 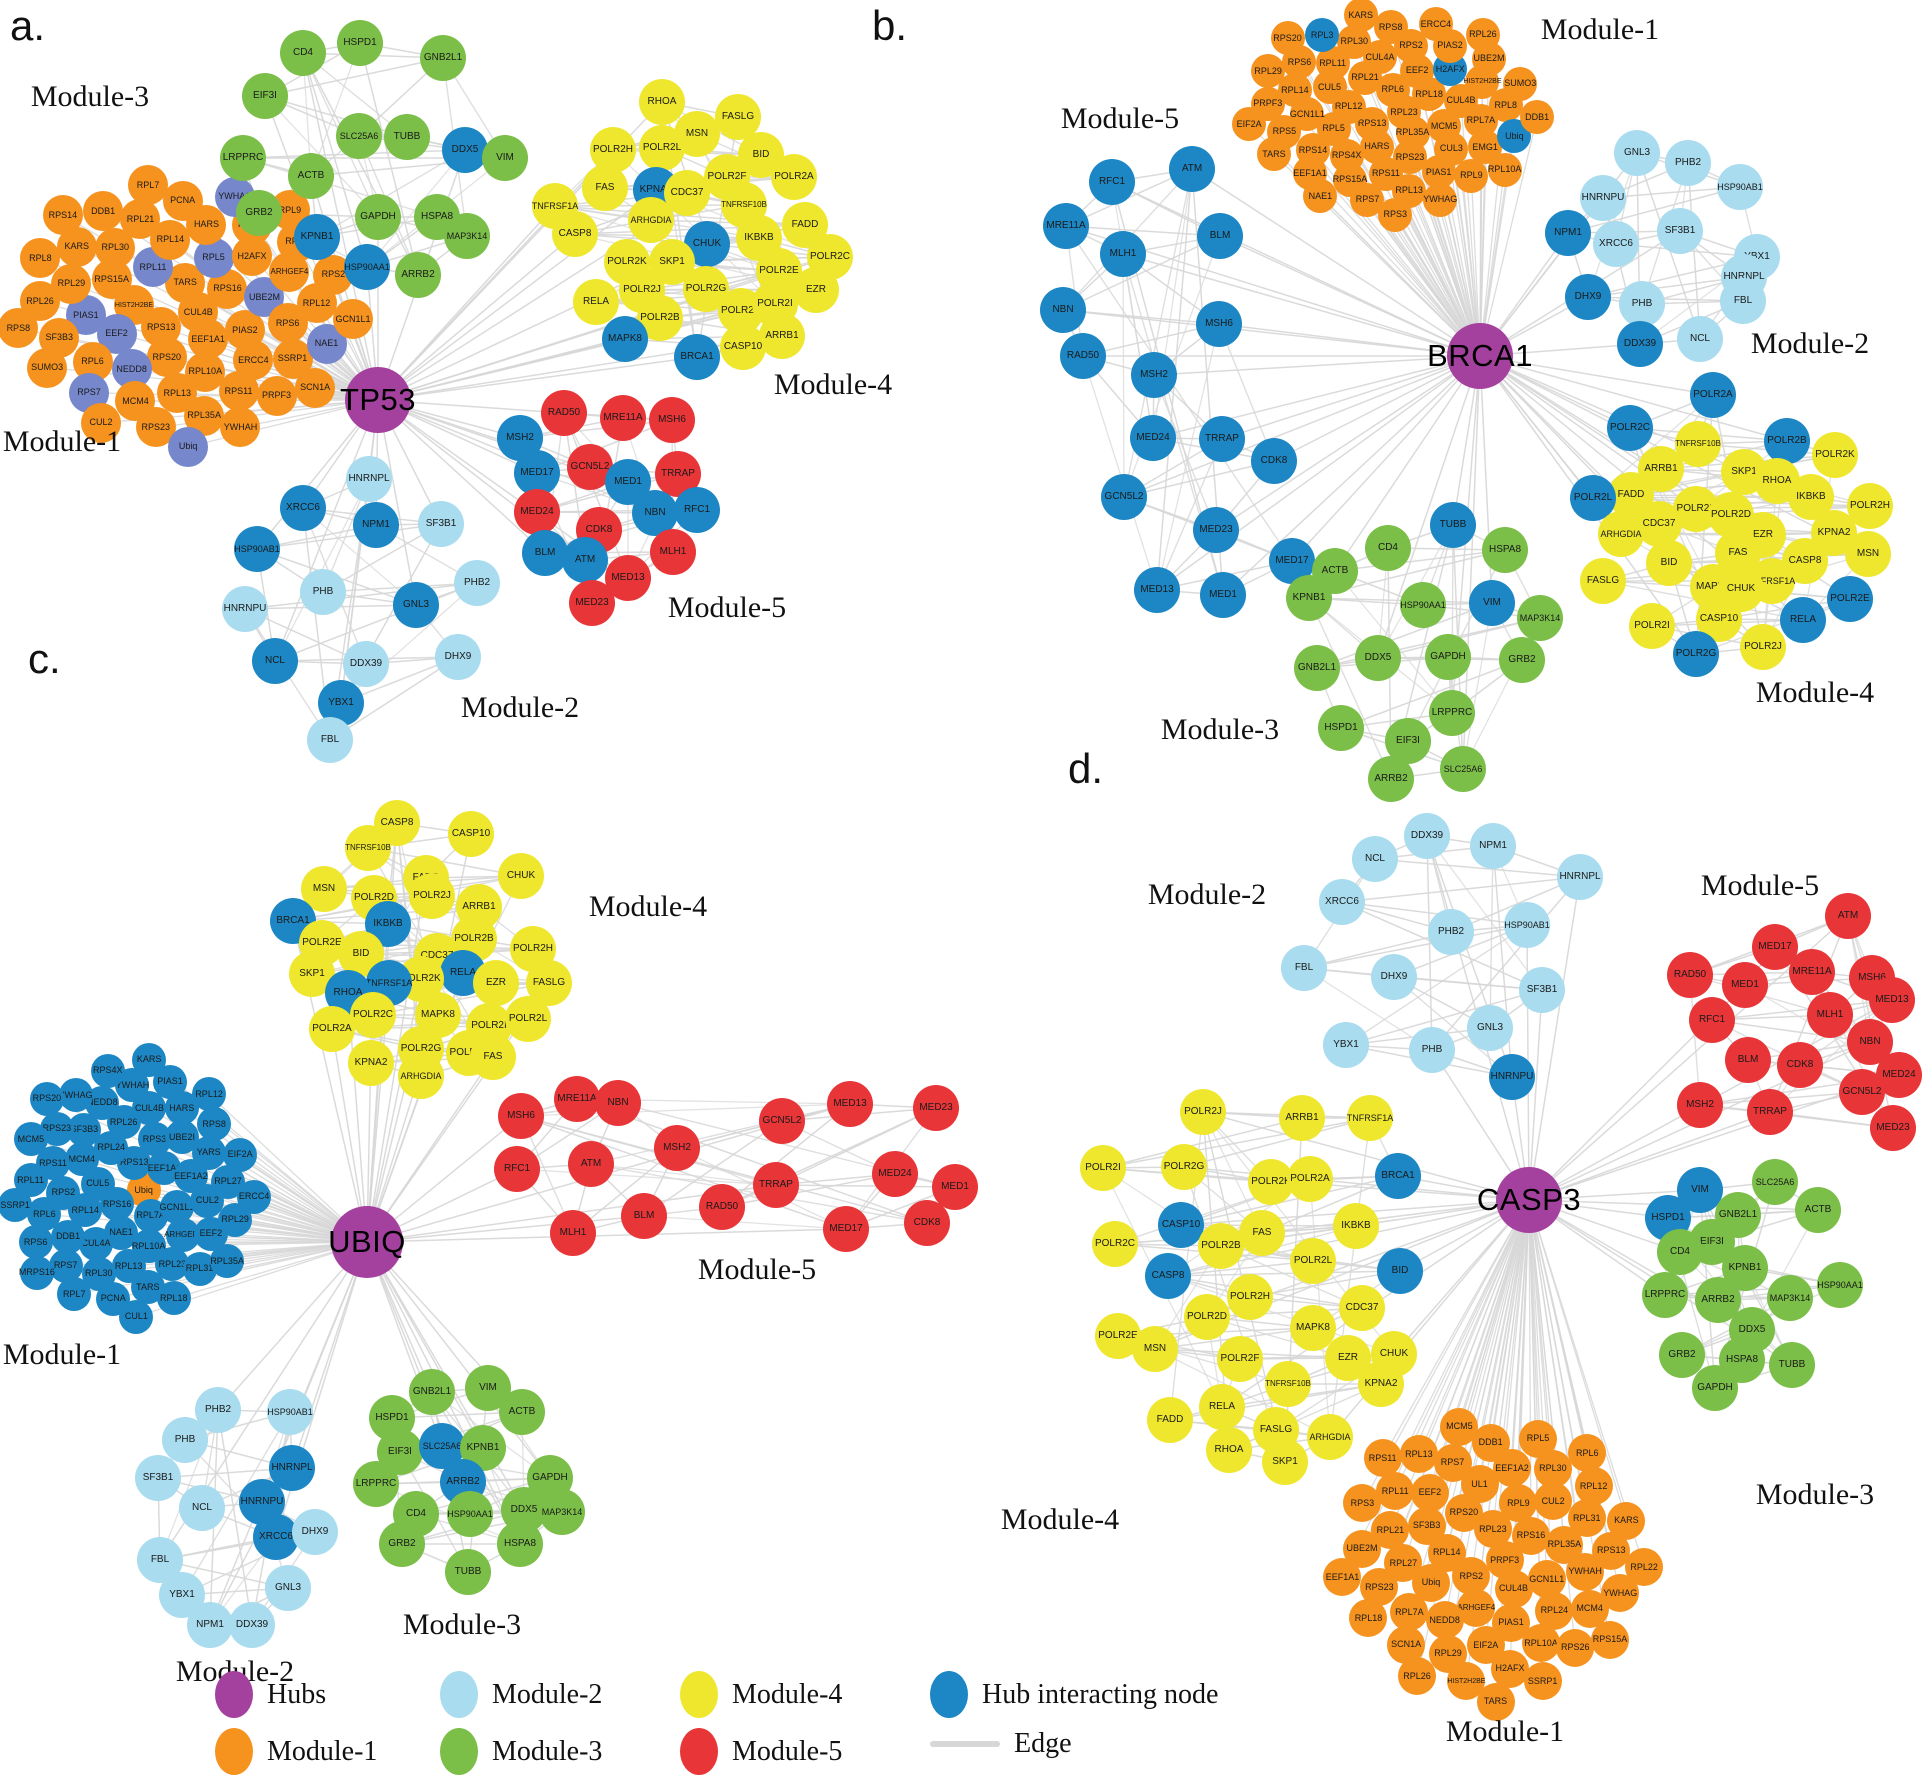 I want to click on node-polr2k: POLR2K, so click(x=1835, y=455).